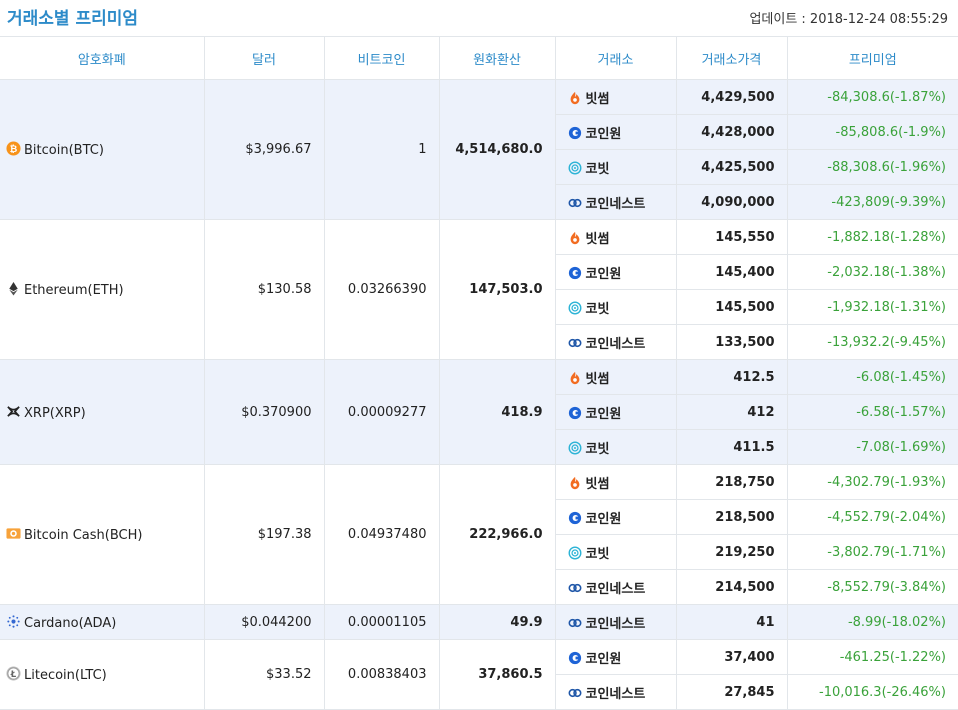 Image resolution: width=958 pixels, height=710 pixels. What do you see at coordinates (15, 622) in the screenshot?
I see `cardano-icon` at bounding box center [15, 622].